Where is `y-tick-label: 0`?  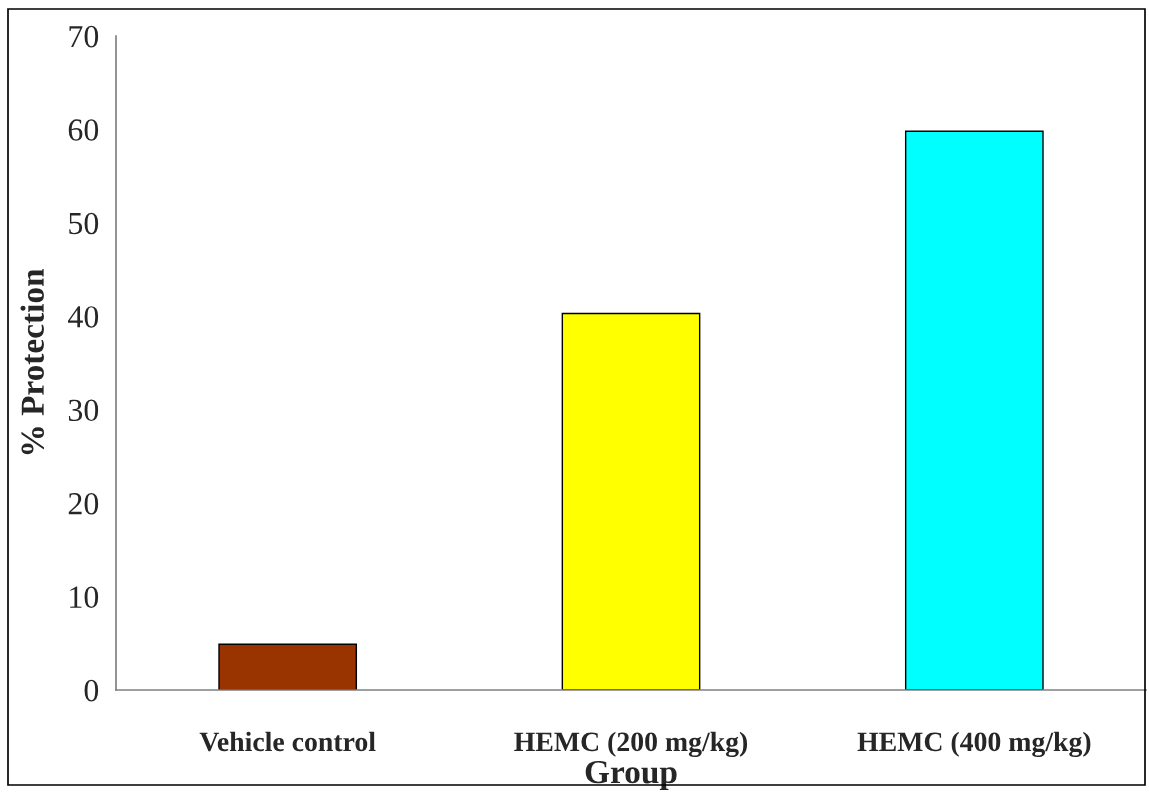 y-tick-label: 0 is located at coordinates (91, 690).